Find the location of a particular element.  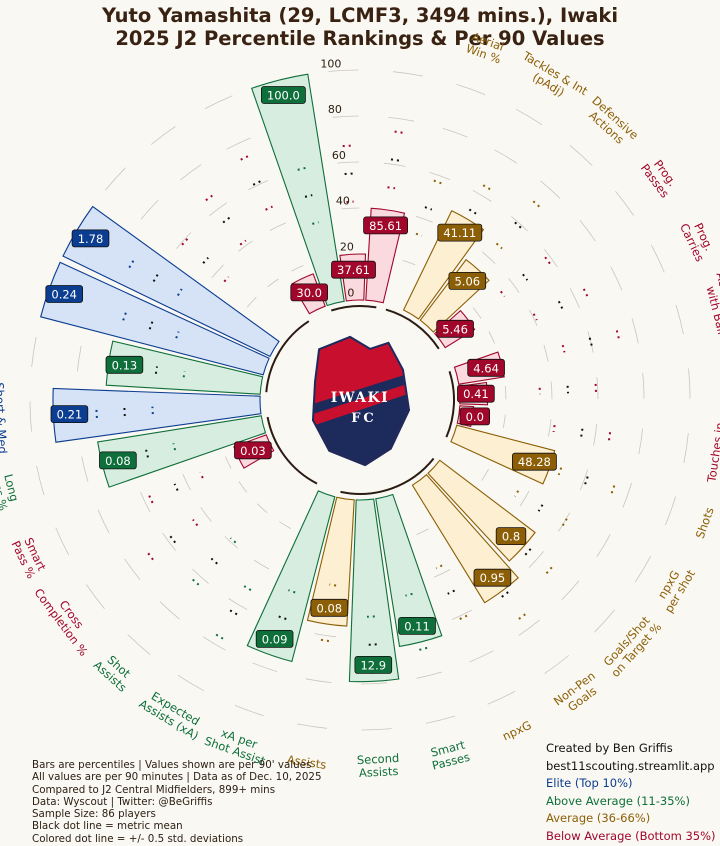

value-label: 0.03 is located at coordinates (253, 450).